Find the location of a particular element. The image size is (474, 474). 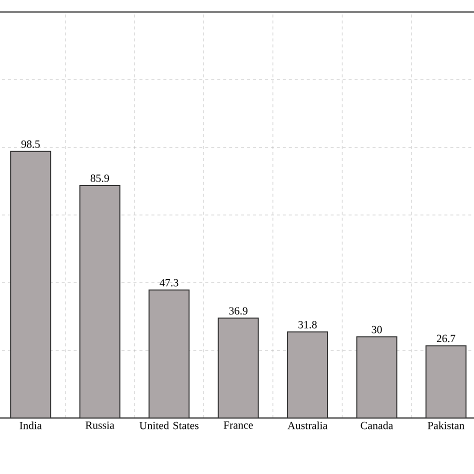

data-label: 98.5 is located at coordinates (30, 144).